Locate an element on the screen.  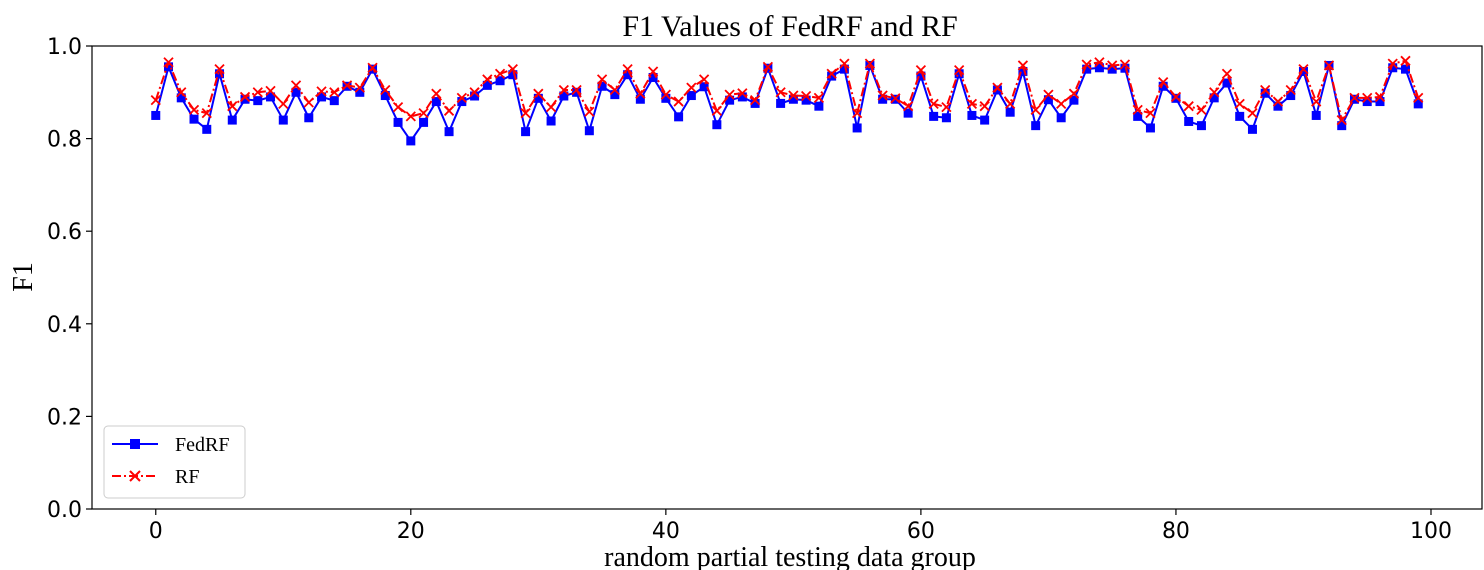
x-axis-ticks: 0 20 40 60 80 100 is located at coordinates (800, 526).